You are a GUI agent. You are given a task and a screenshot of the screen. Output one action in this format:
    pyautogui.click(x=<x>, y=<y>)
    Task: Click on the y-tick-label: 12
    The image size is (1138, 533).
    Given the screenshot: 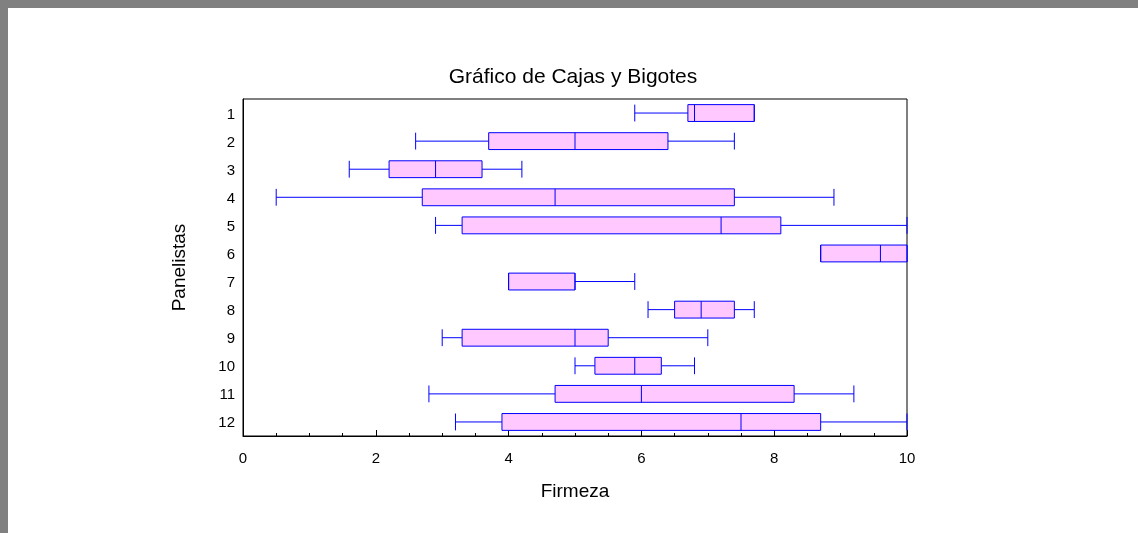 What is the action you would take?
    pyautogui.click(x=226, y=422)
    